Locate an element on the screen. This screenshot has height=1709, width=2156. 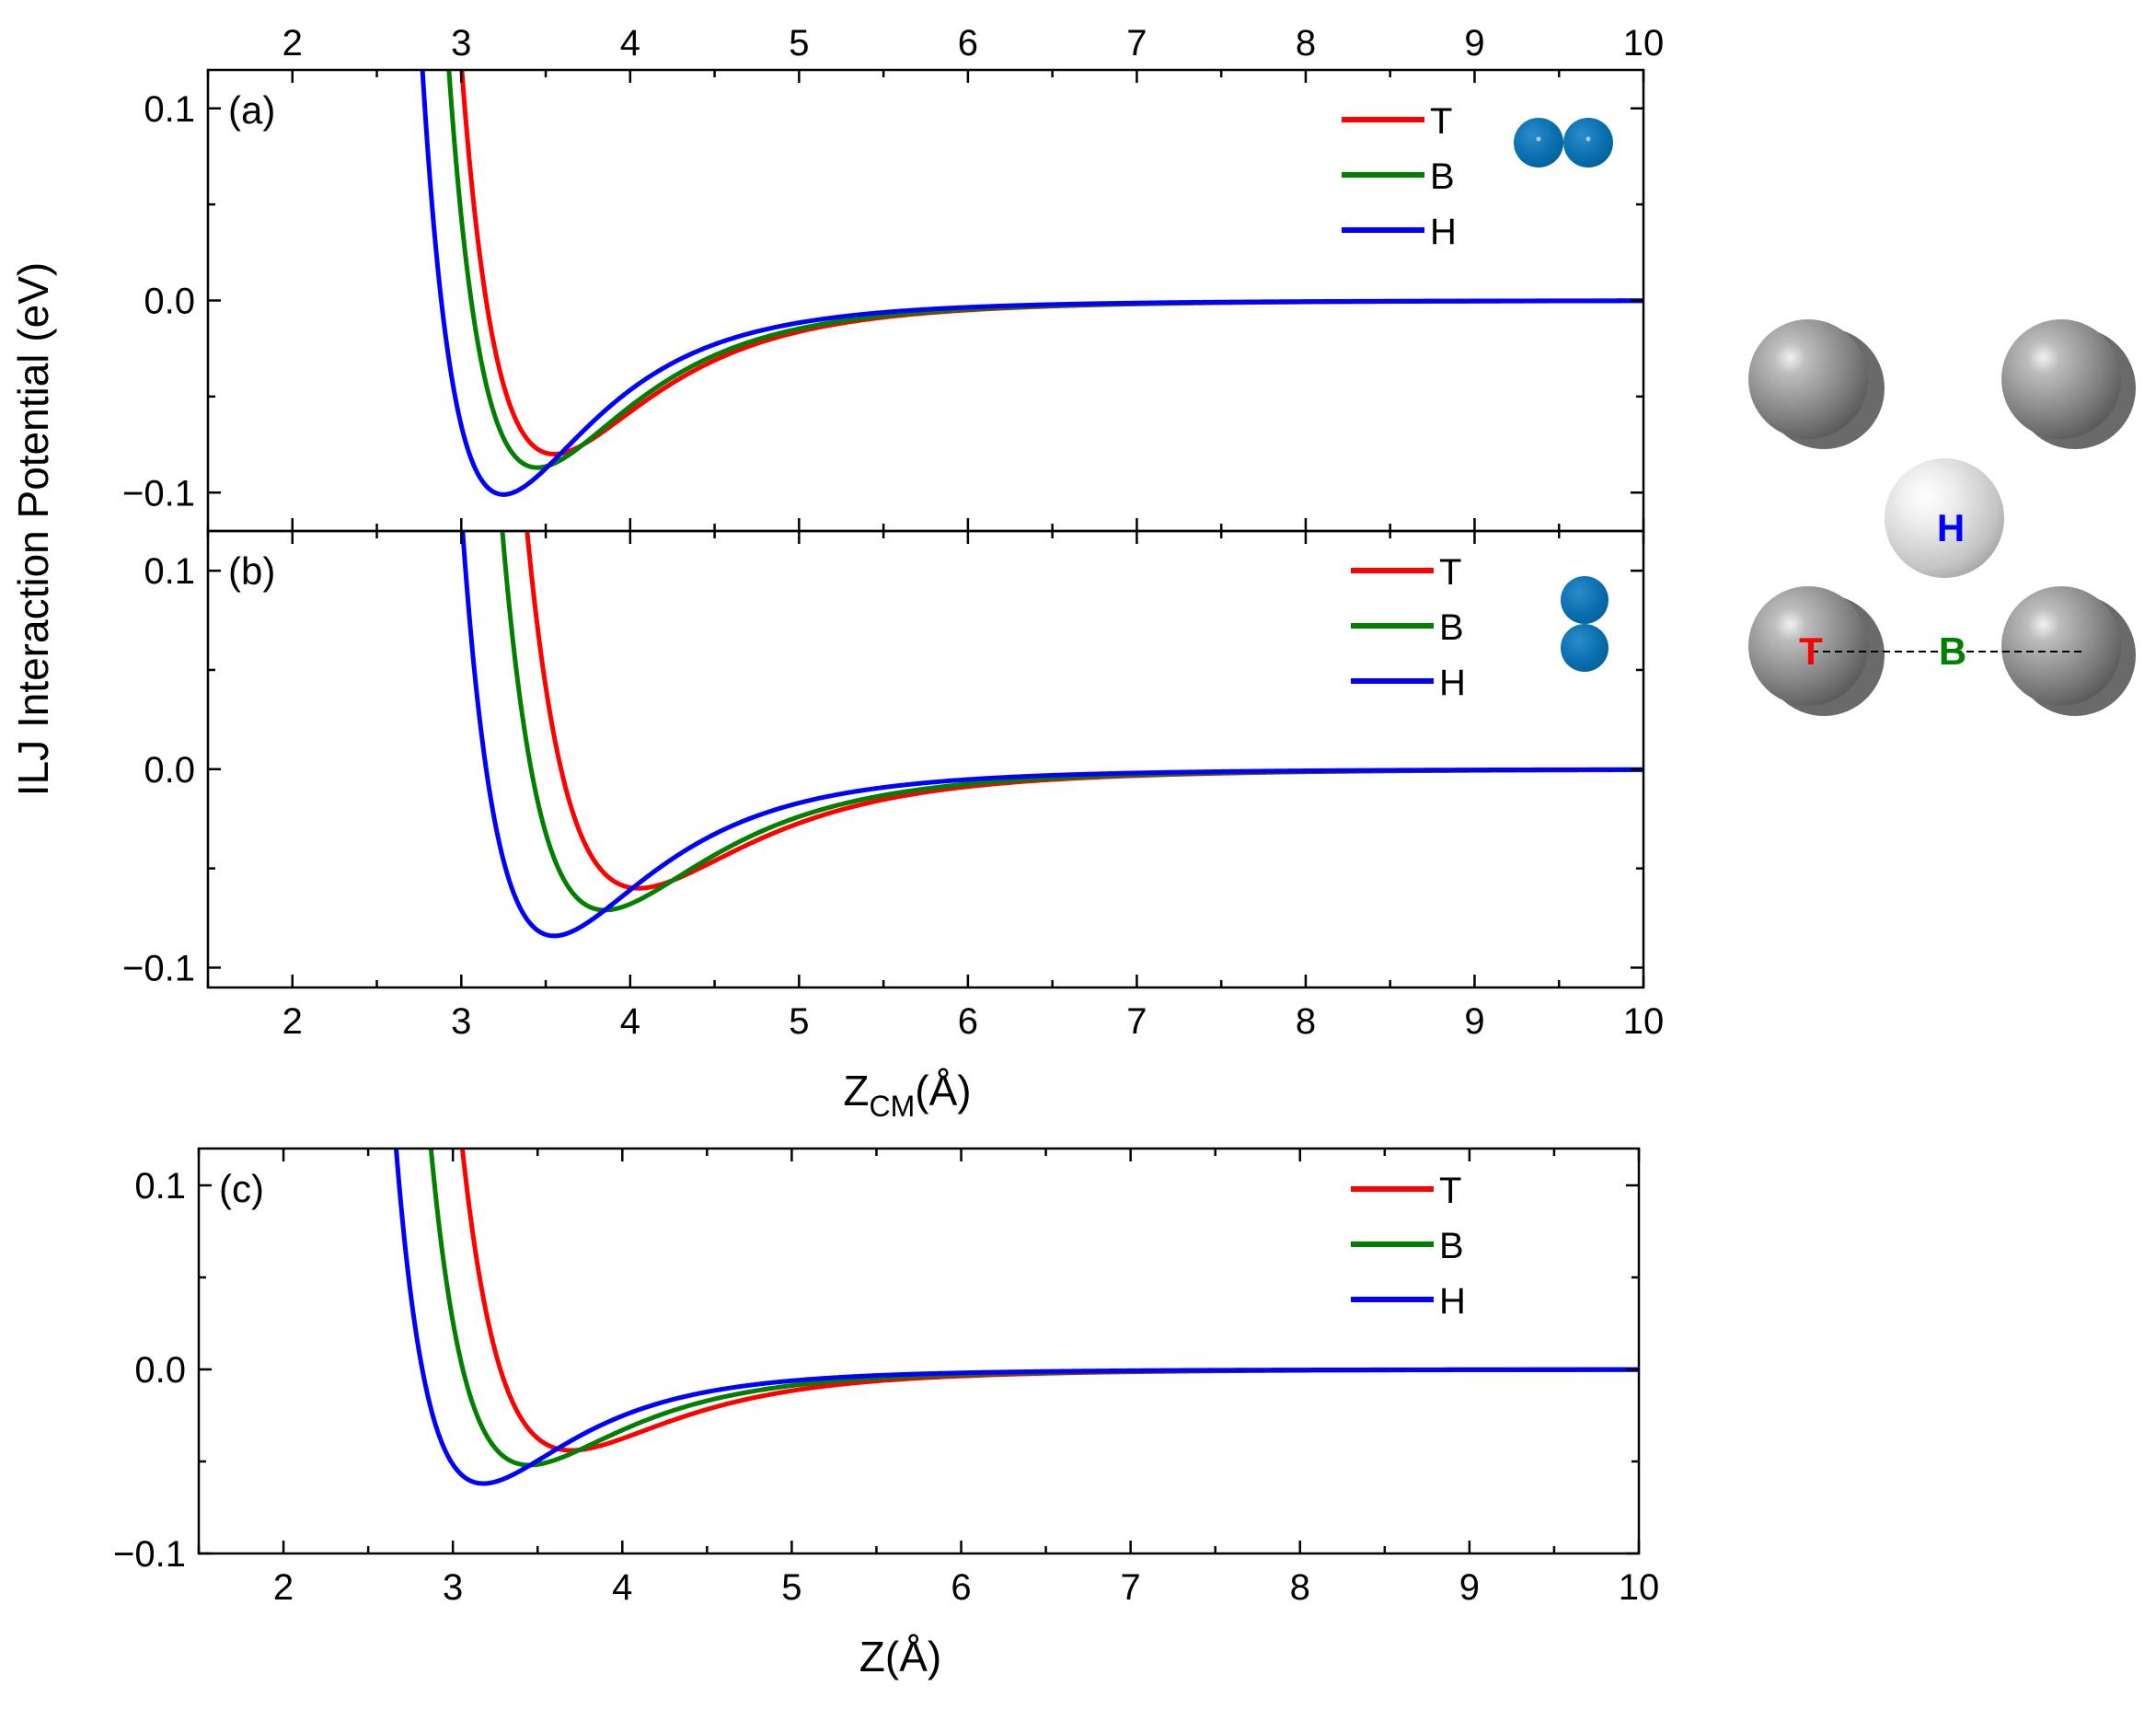
panel-label: (a) is located at coordinates (251, 110).